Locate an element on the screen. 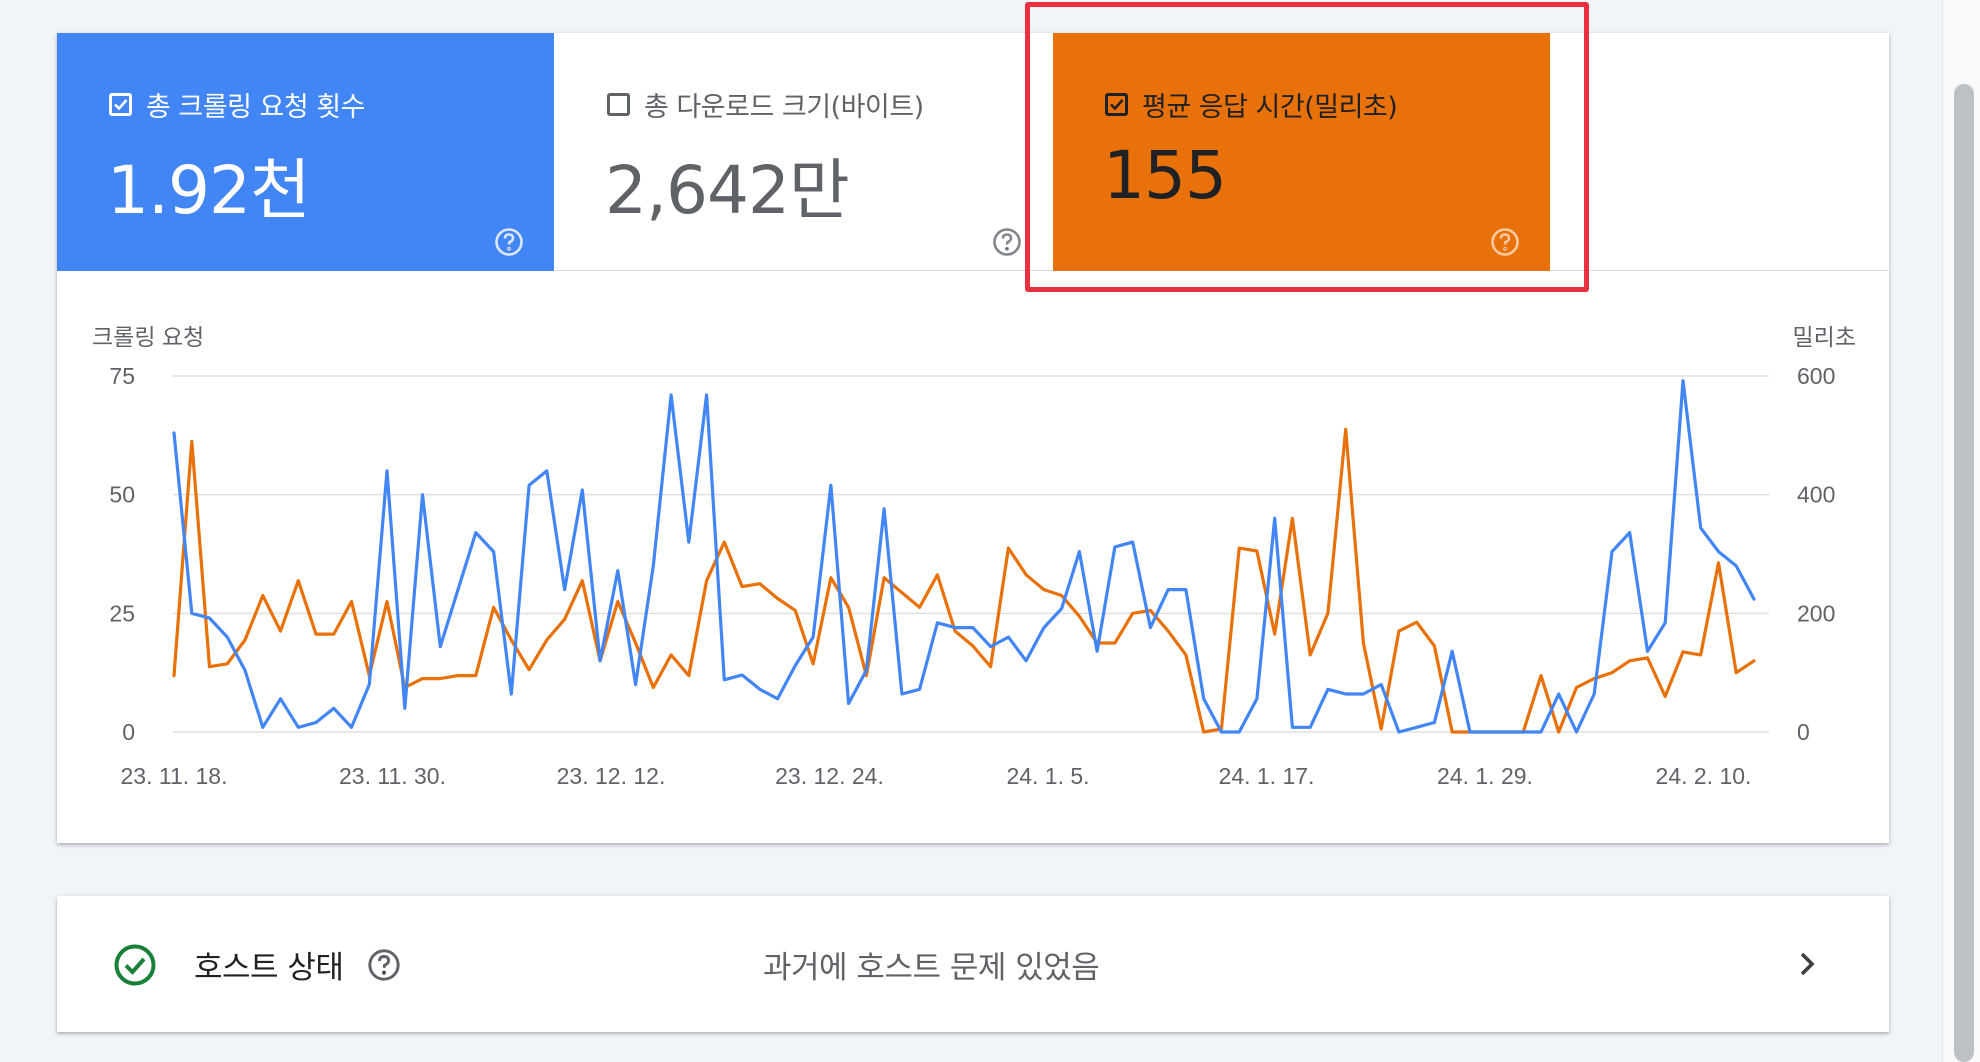  metric-tile-total-crawl-requests: 총 크롤링 요청 횟수 1.92천 is located at coordinates (305, 152).